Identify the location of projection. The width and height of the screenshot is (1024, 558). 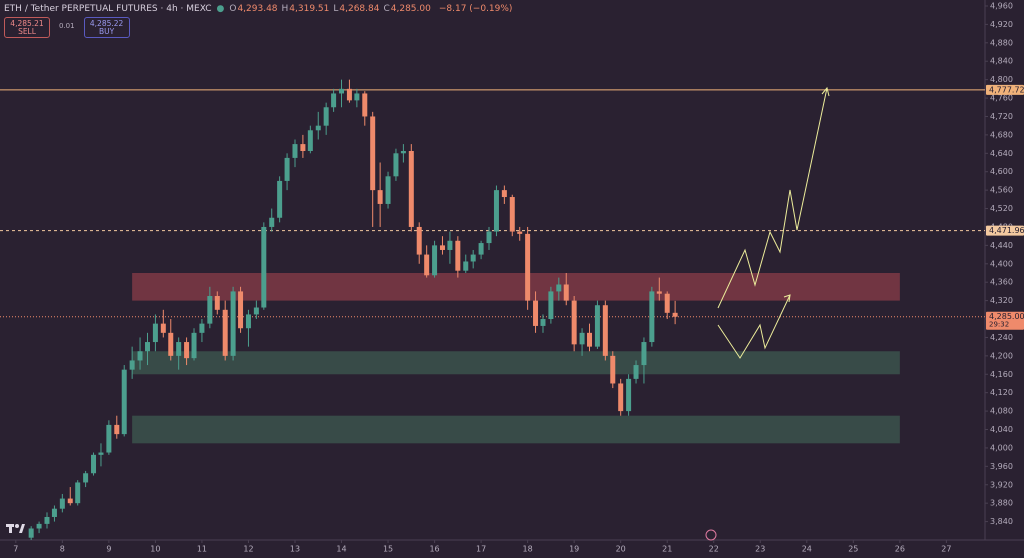
(773, 222).